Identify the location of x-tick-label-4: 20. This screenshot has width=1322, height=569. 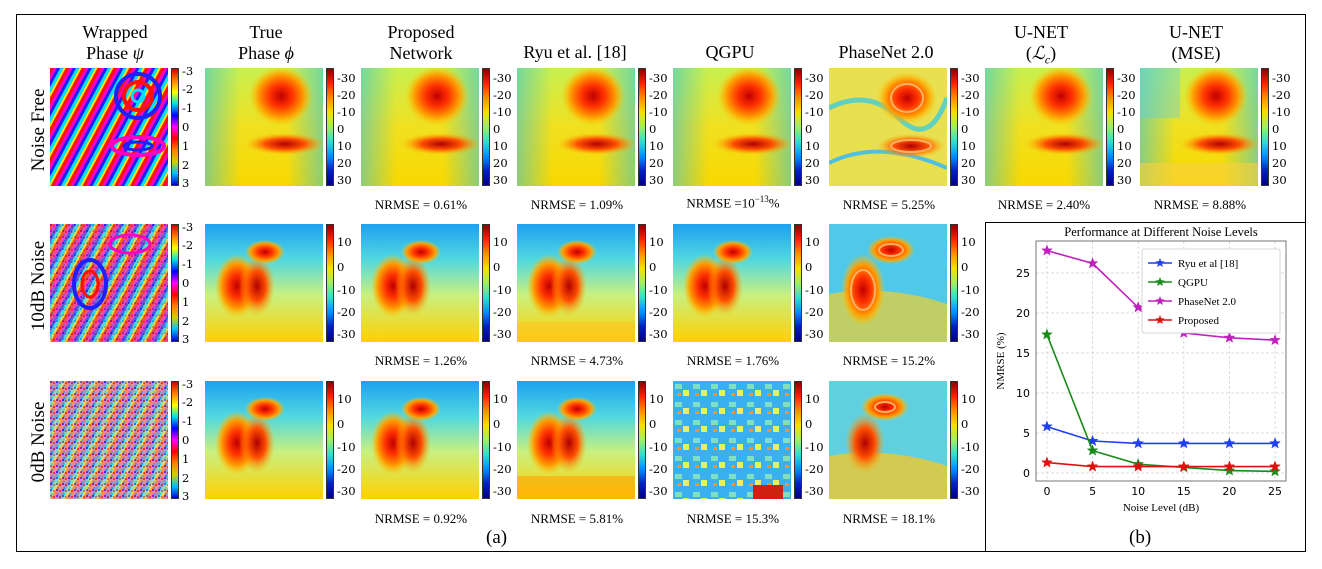
(1229, 491).